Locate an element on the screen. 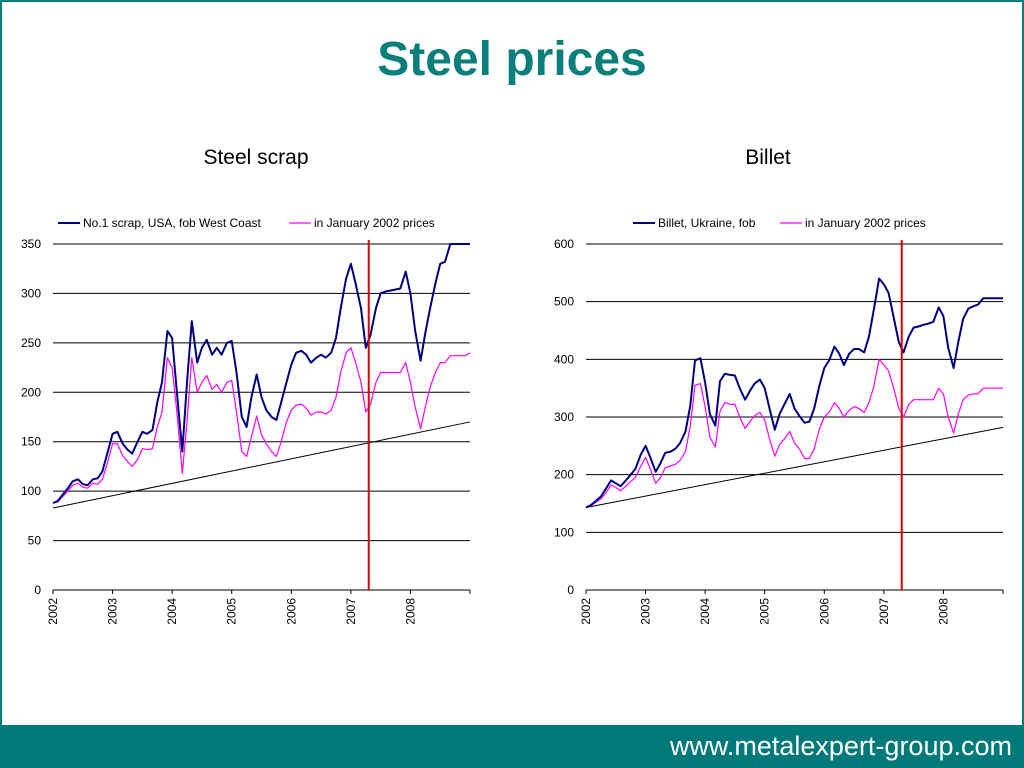  y-tick-label: 600 is located at coordinates (564, 244).